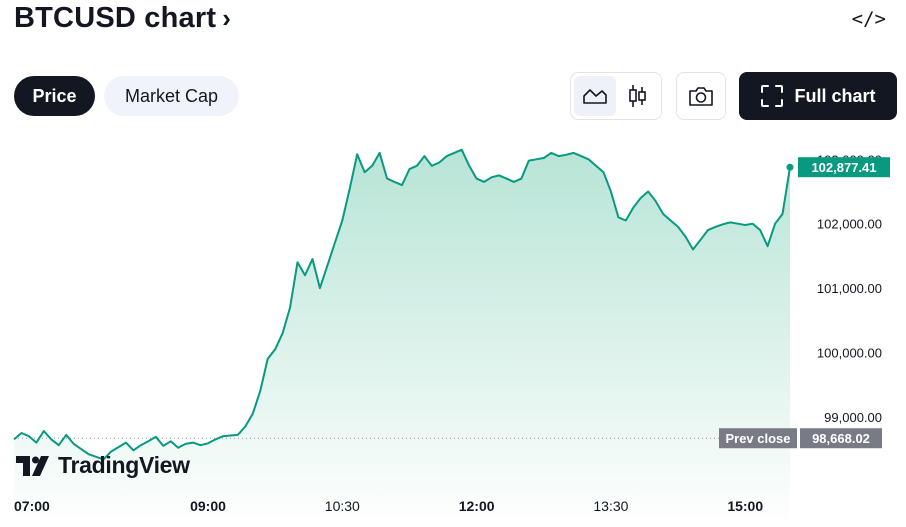 The width and height of the screenshot is (906, 527). I want to click on x-tick-label: 12:00, so click(477, 506).